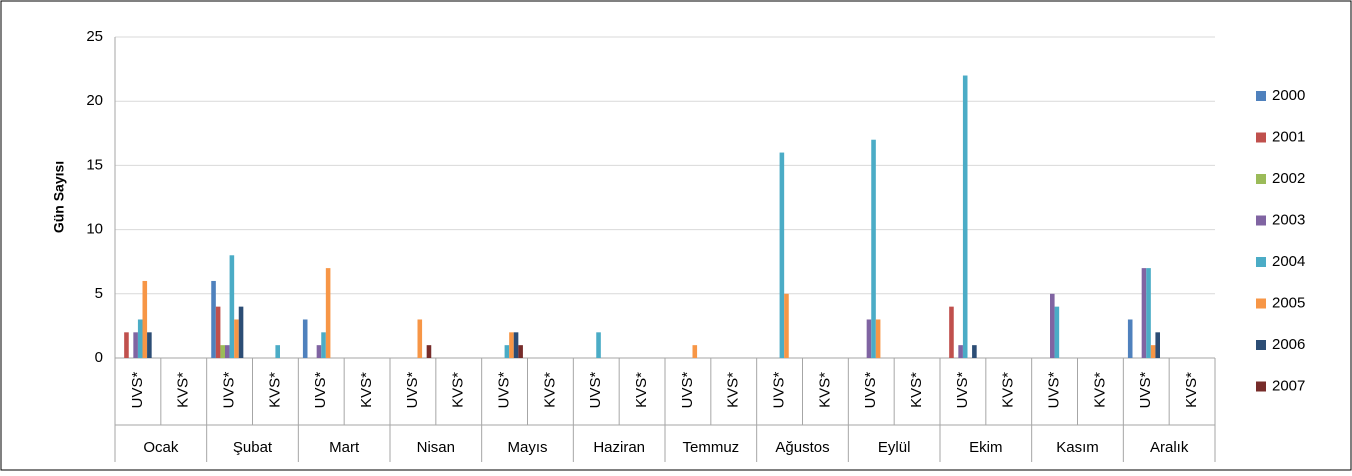 The height and width of the screenshot is (476, 1352). What do you see at coordinates (1288, 95) in the screenshot?
I see `legend-label: 2000` at bounding box center [1288, 95].